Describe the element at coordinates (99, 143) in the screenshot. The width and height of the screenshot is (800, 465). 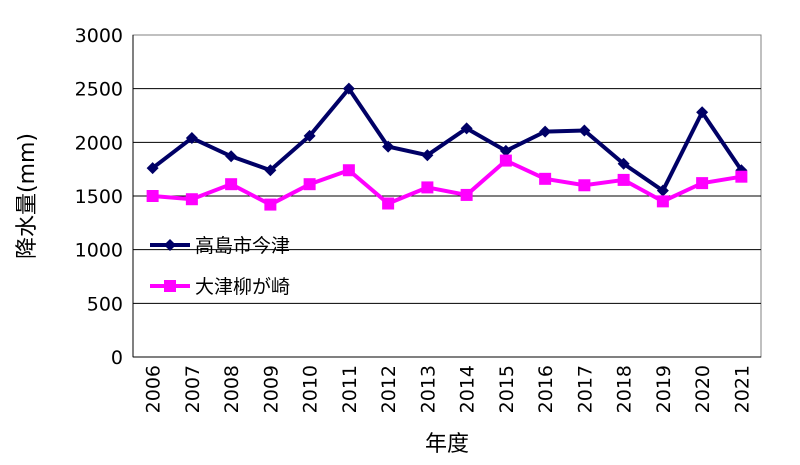
I see `y-tick-label: 2000` at that location.